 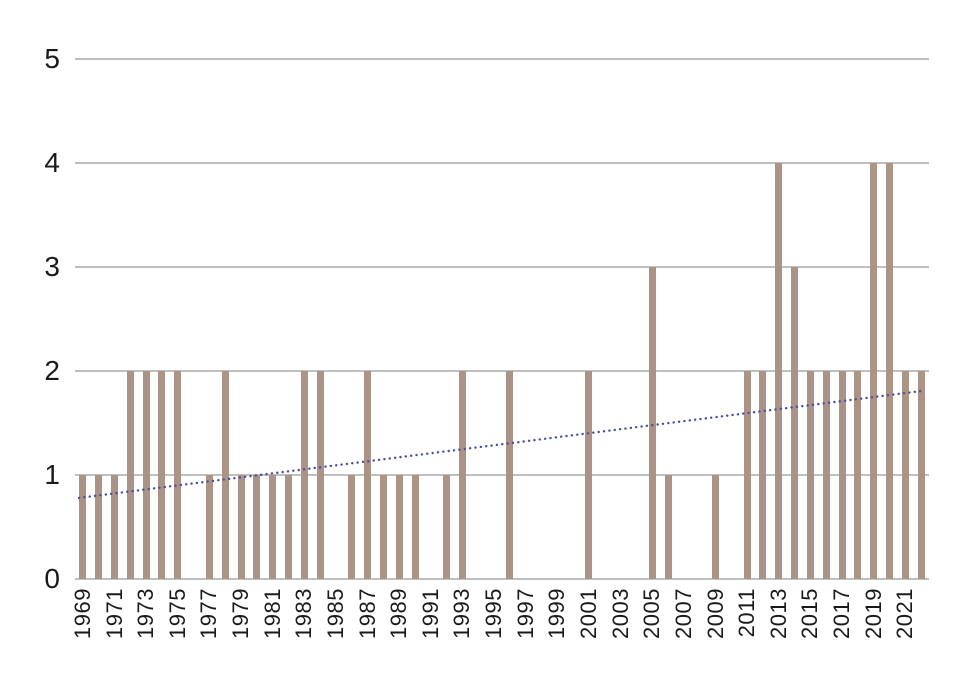 I want to click on x-axis-tick-label-1987: 1987, so click(x=367, y=613).